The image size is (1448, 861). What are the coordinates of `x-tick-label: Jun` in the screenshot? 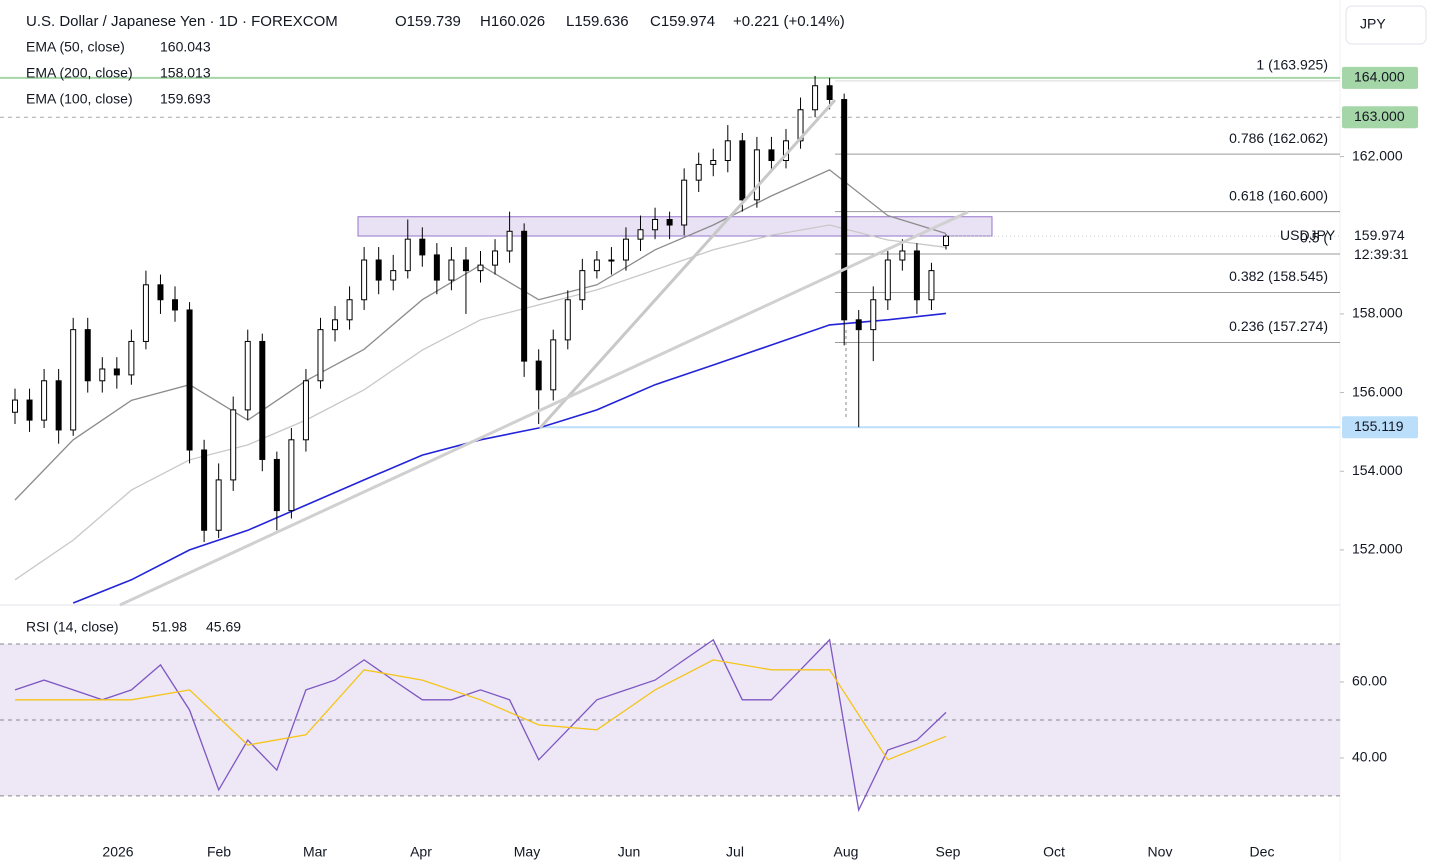 It's located at (629, 852).